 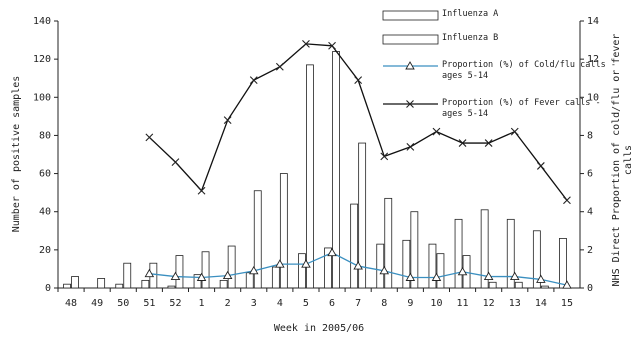 I want to click on x-axis-label: Week in 2005/06, so click(x=319, y=328).